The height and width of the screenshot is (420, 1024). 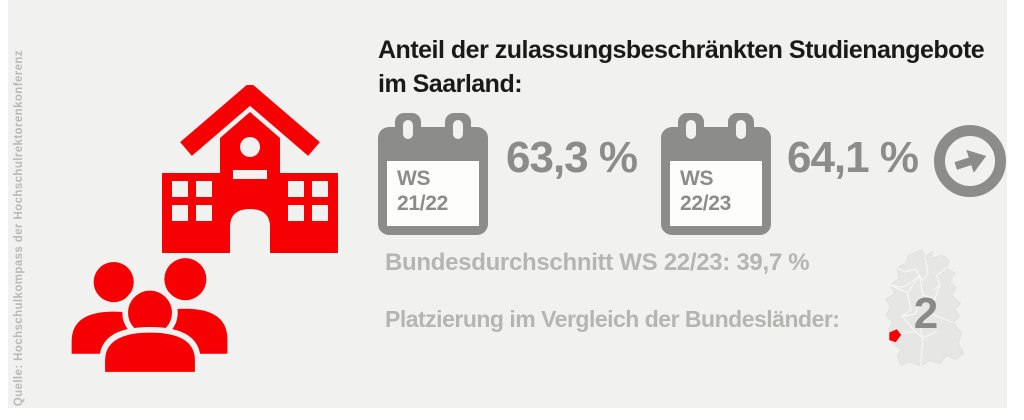 I want to click on front-person, so click(x=150, y=330).